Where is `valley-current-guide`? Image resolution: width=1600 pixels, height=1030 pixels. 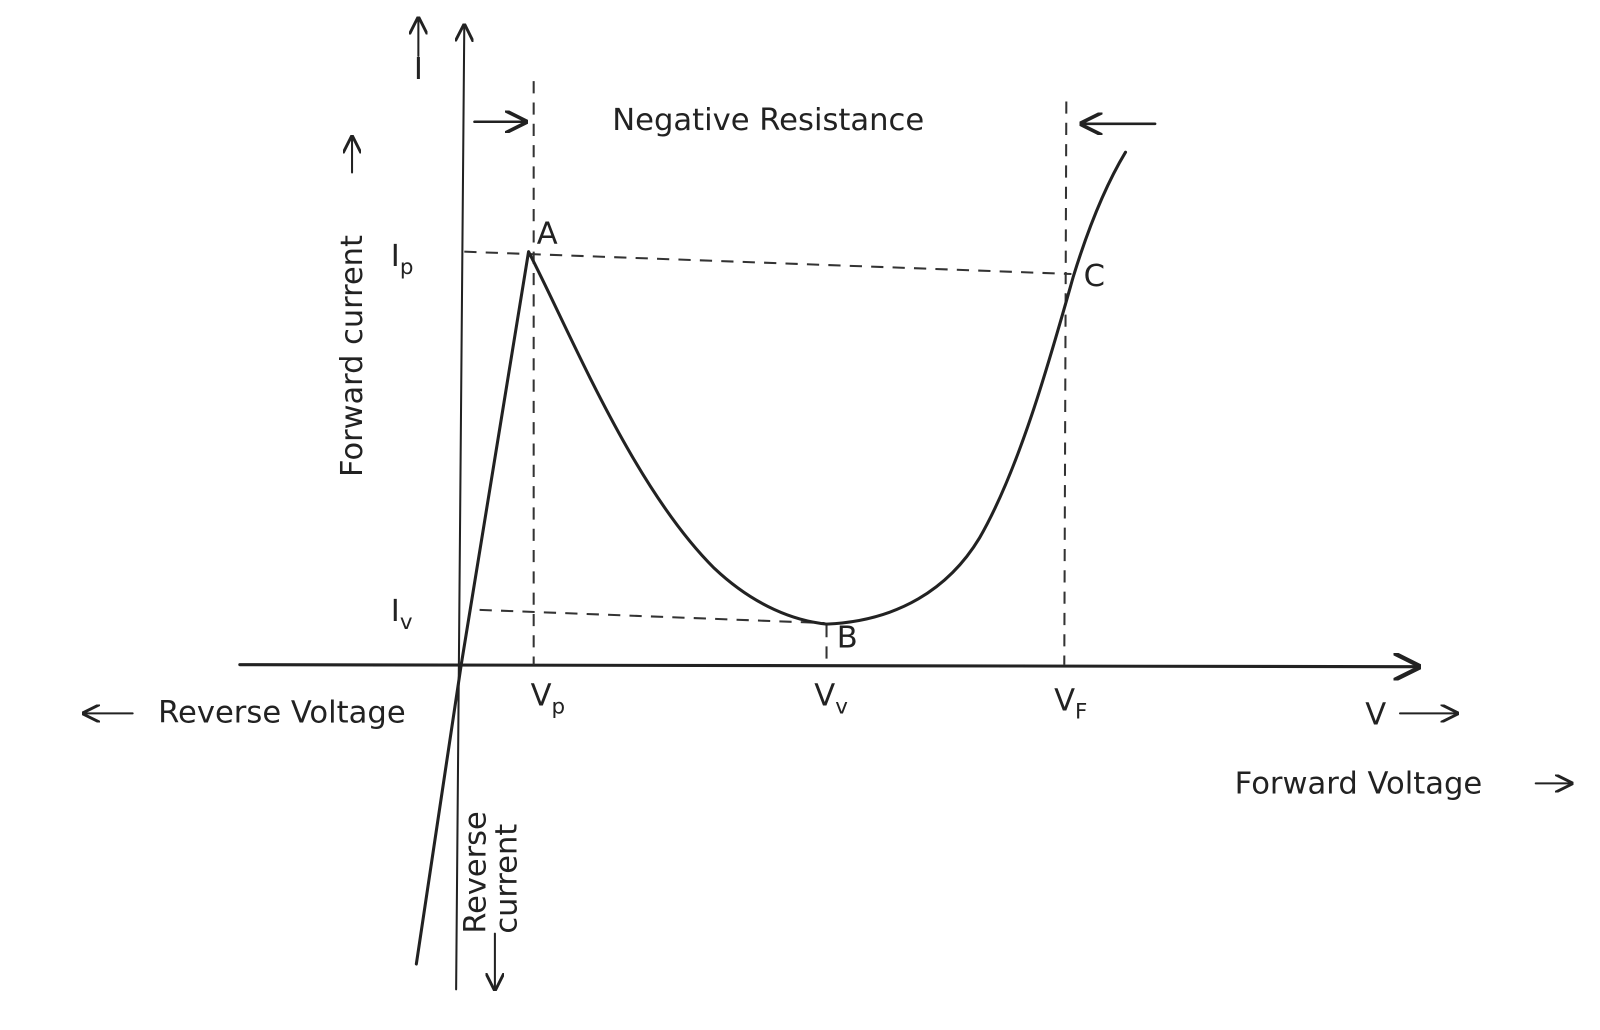 valley-current-guide is located at coordinates (652, 616).